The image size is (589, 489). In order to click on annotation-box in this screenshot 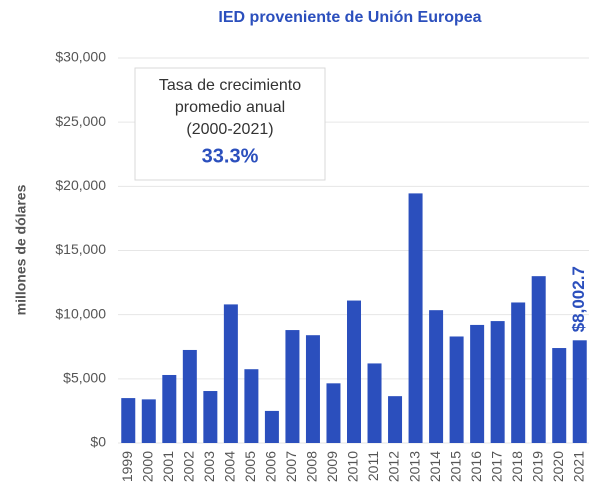, I will do `click(230, 124)`.